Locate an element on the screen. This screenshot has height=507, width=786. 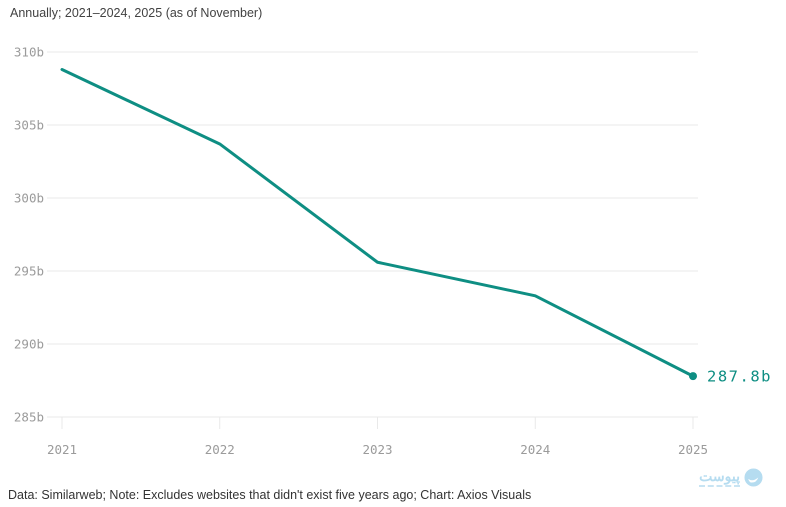
y-axis-label: 300b is located at coordinates (29, 198).